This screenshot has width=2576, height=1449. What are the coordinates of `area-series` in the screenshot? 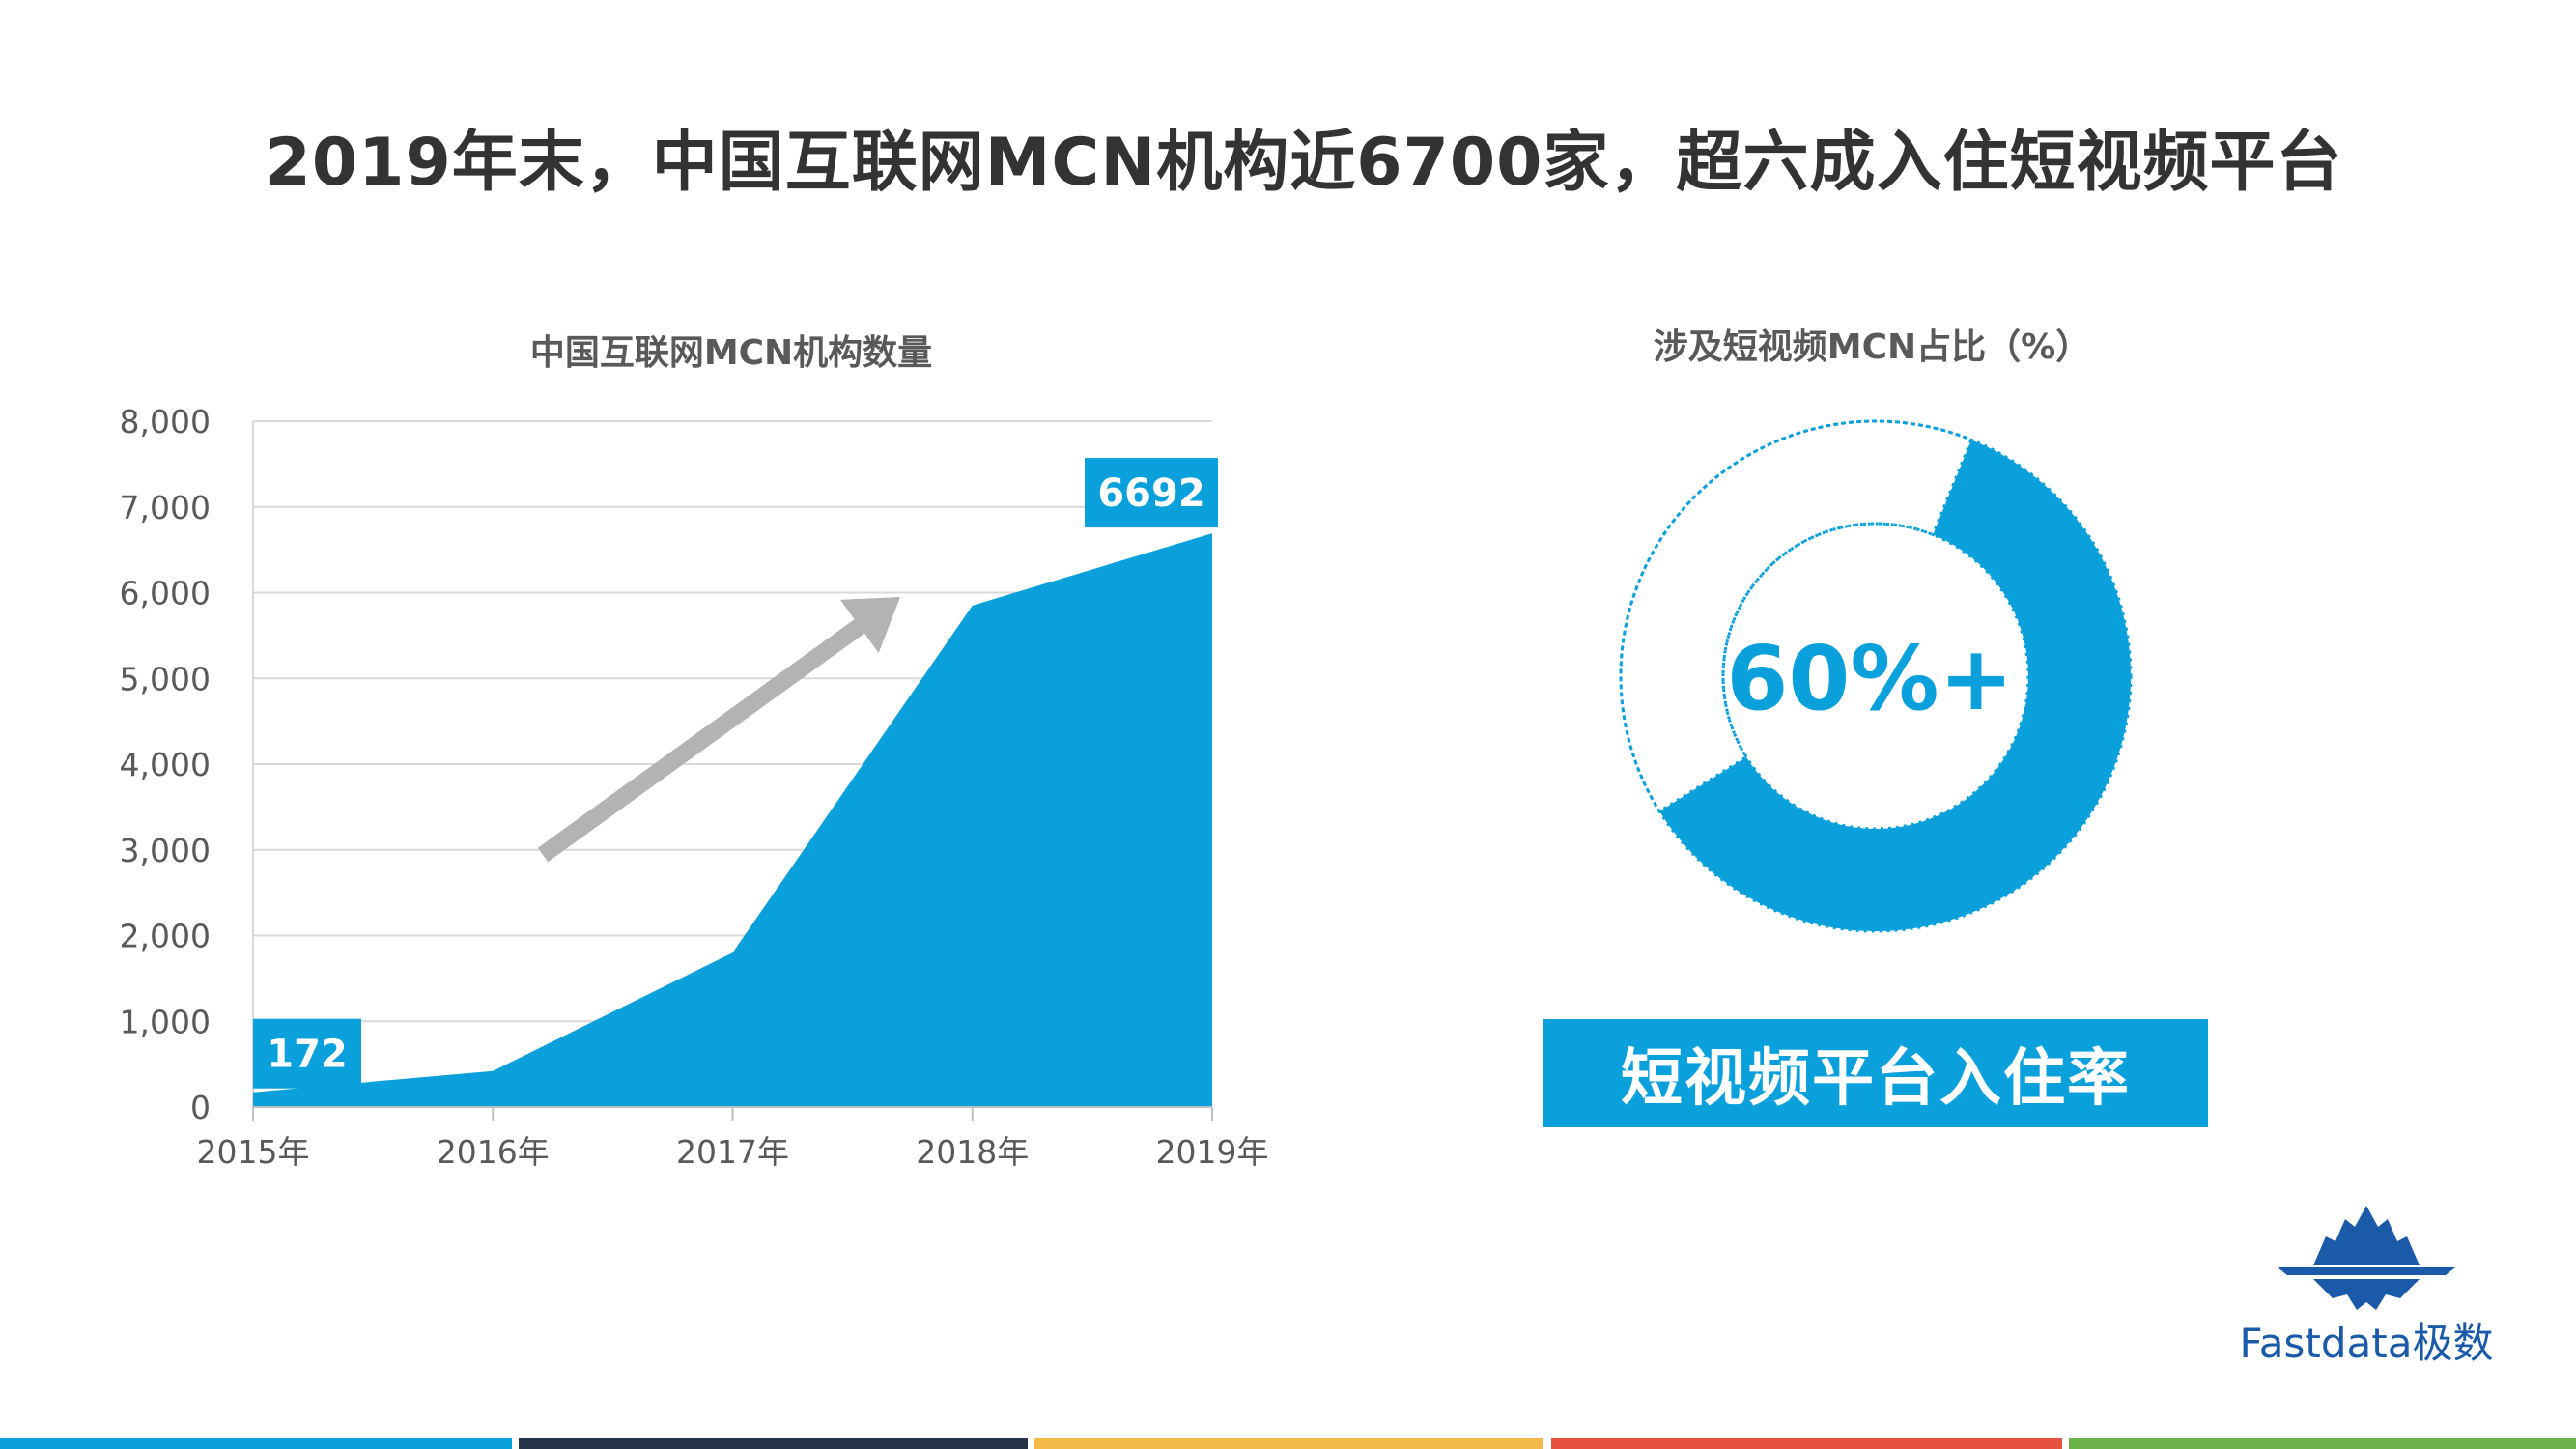 It's located at (732, 820).